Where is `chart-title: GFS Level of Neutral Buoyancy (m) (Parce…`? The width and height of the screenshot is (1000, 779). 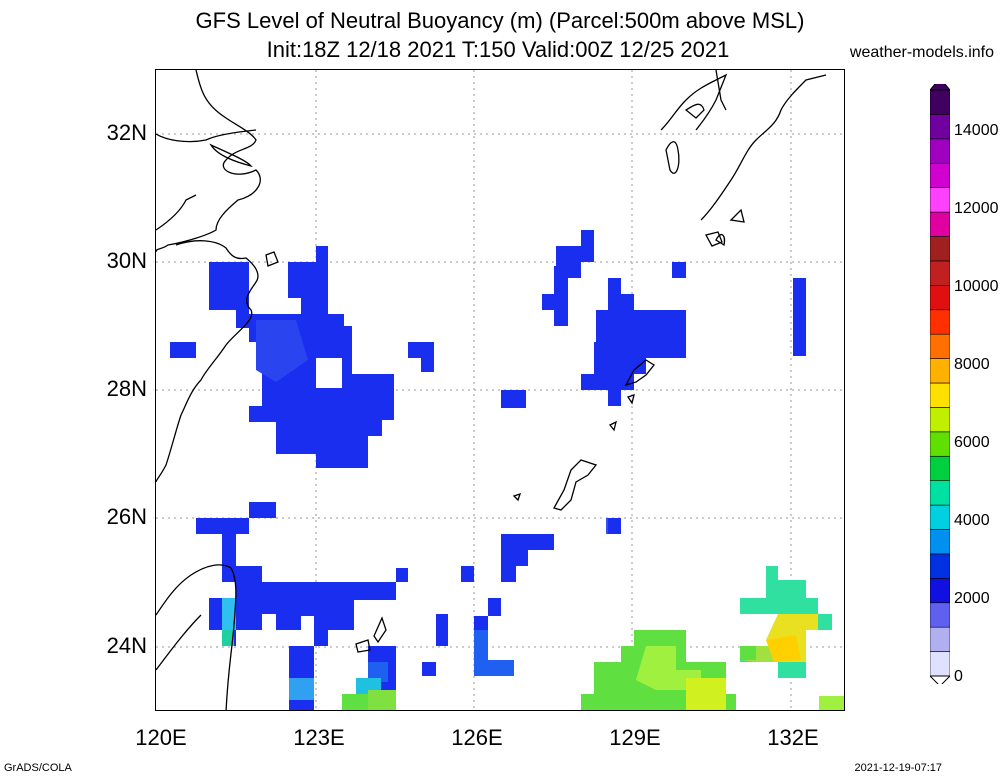 chart-title: GFS Level of Neutral Buoyancy (m) (Parce… is located at coordinates (500, 20).